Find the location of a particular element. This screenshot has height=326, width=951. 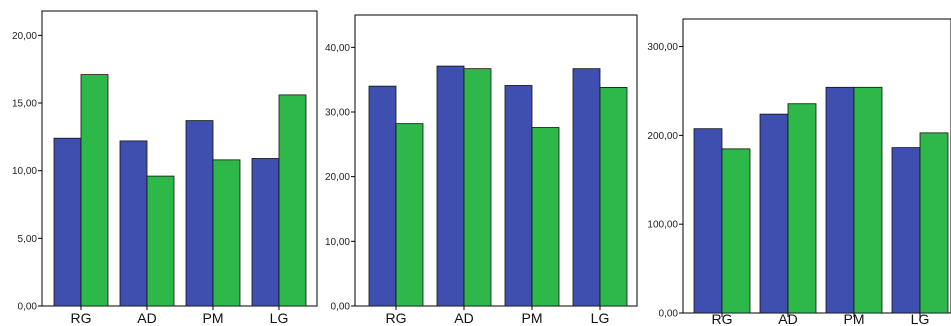

y-tick-label: 30,00 is located at coordinates (337, 113).